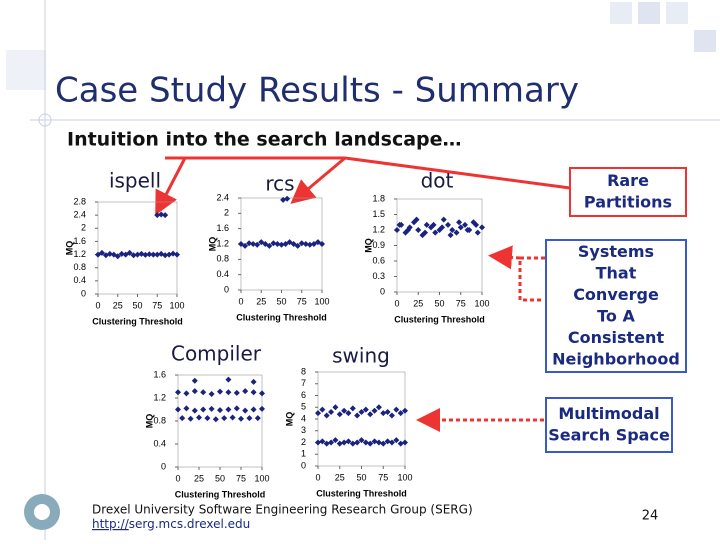 The height and width of the screenshot is (544, 720). I want to click on callout-box, so click(616, 306).